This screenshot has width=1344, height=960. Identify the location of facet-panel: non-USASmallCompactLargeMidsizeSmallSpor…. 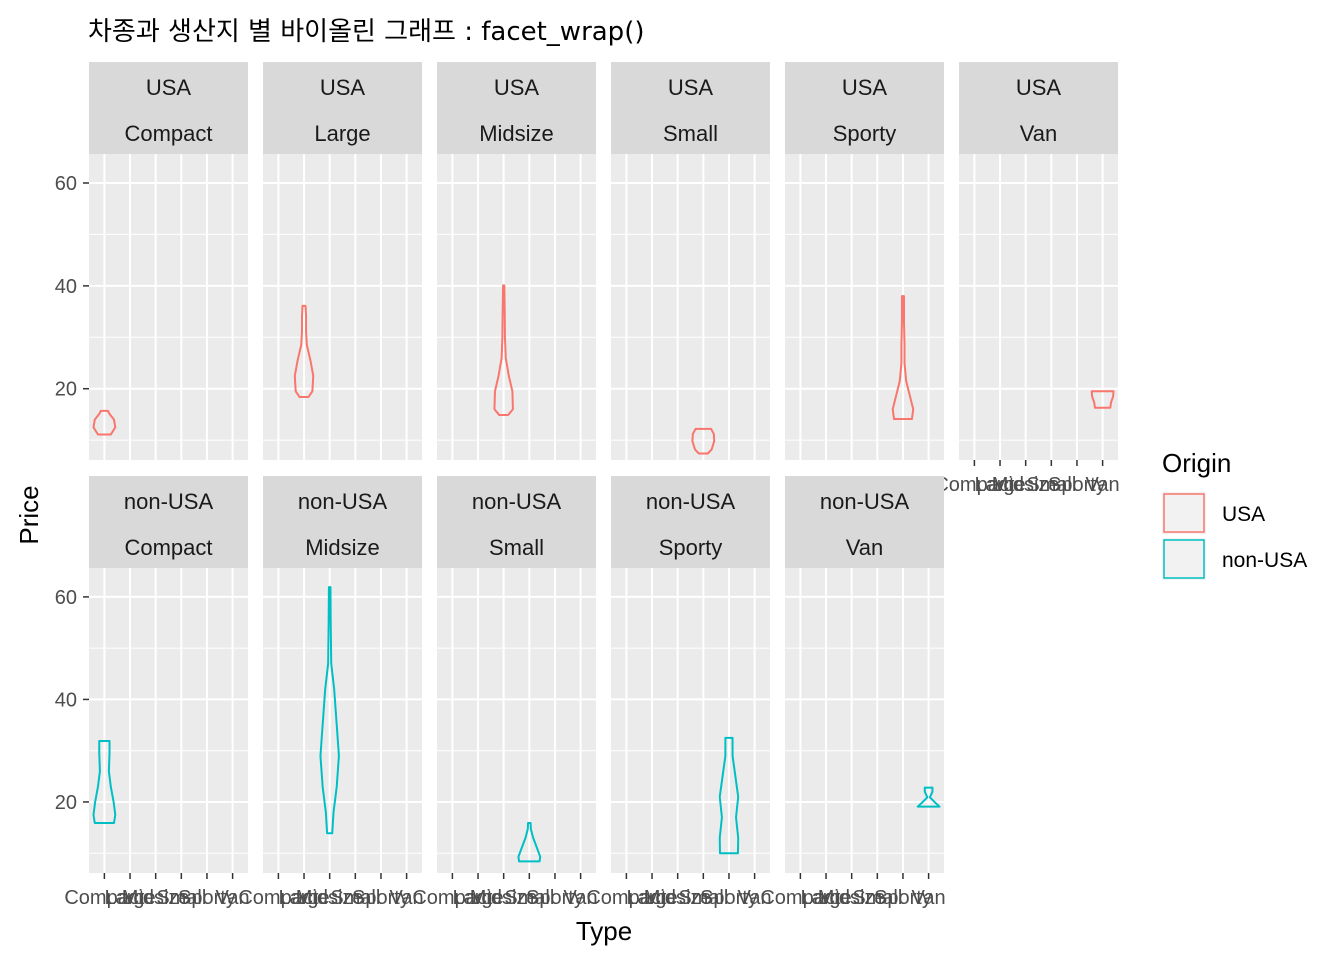
(505, 692).